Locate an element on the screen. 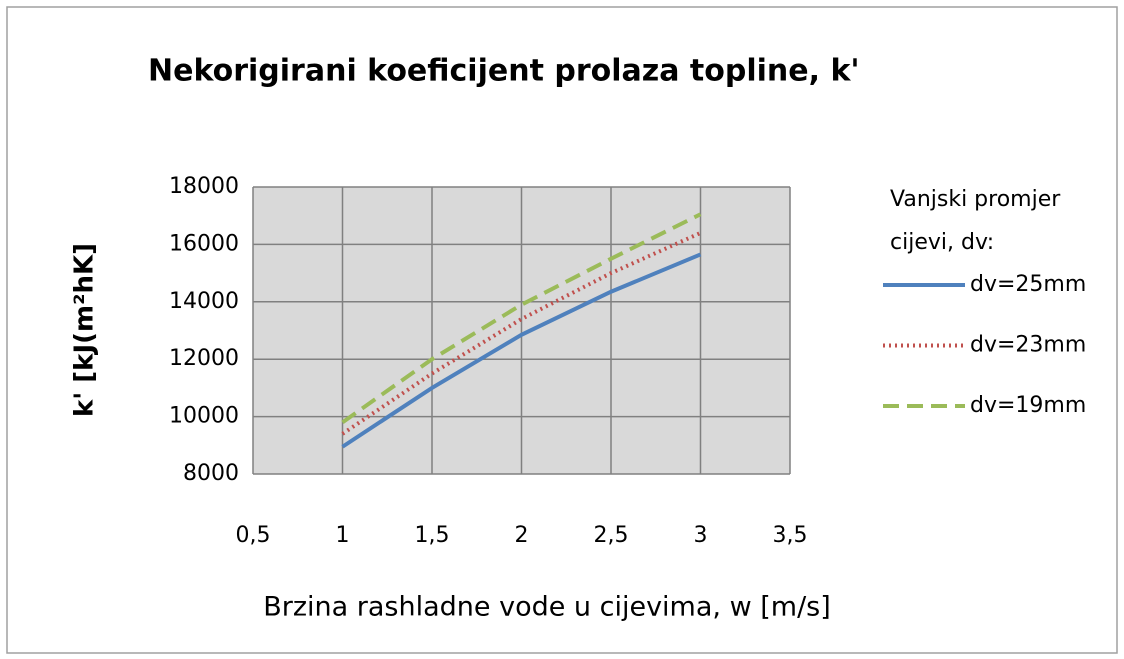 The height and width of the screenshot is (659, 1124). x-tick-label: 1 is located at coordinates (343, 535).